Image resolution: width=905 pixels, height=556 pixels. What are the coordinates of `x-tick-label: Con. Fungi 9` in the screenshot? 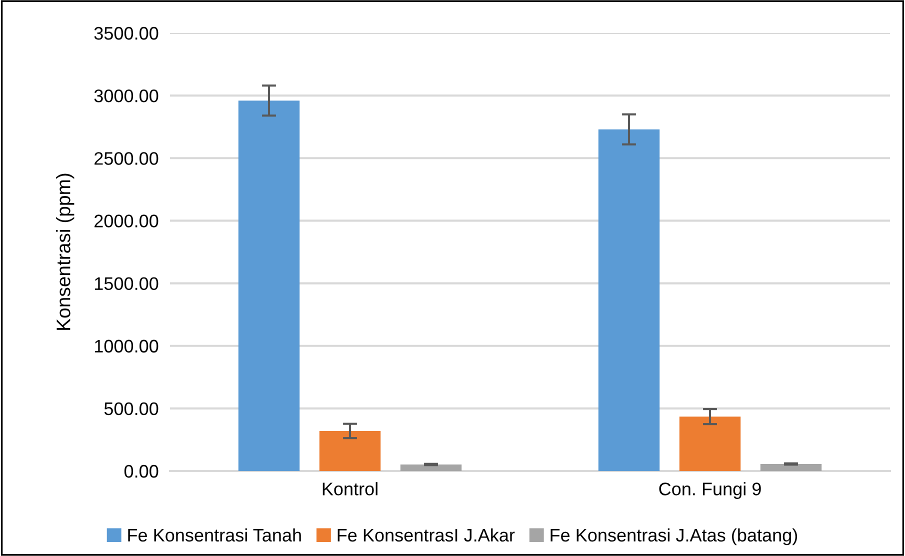 It's located at (710, 490).